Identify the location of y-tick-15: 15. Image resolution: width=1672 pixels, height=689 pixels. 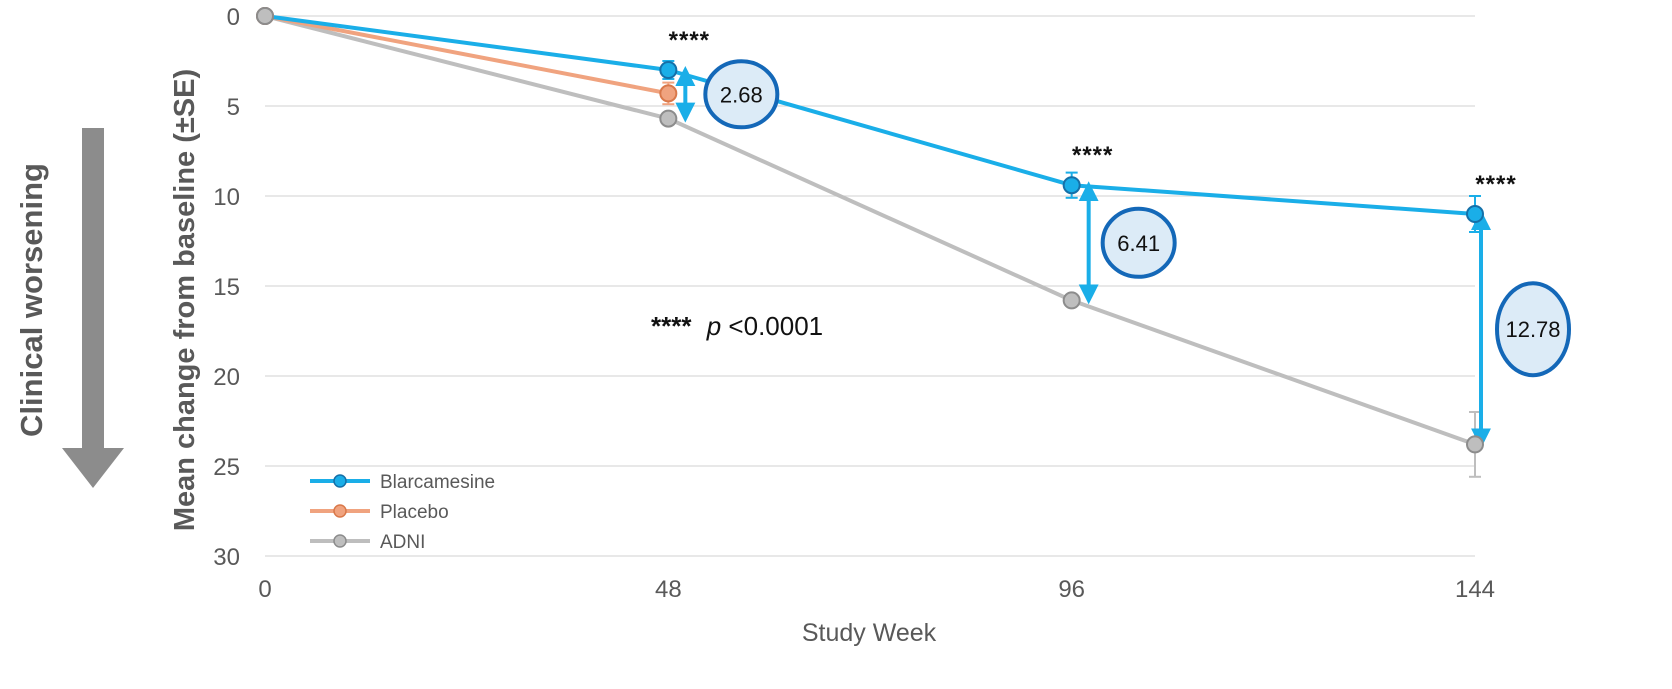
(226, 287).